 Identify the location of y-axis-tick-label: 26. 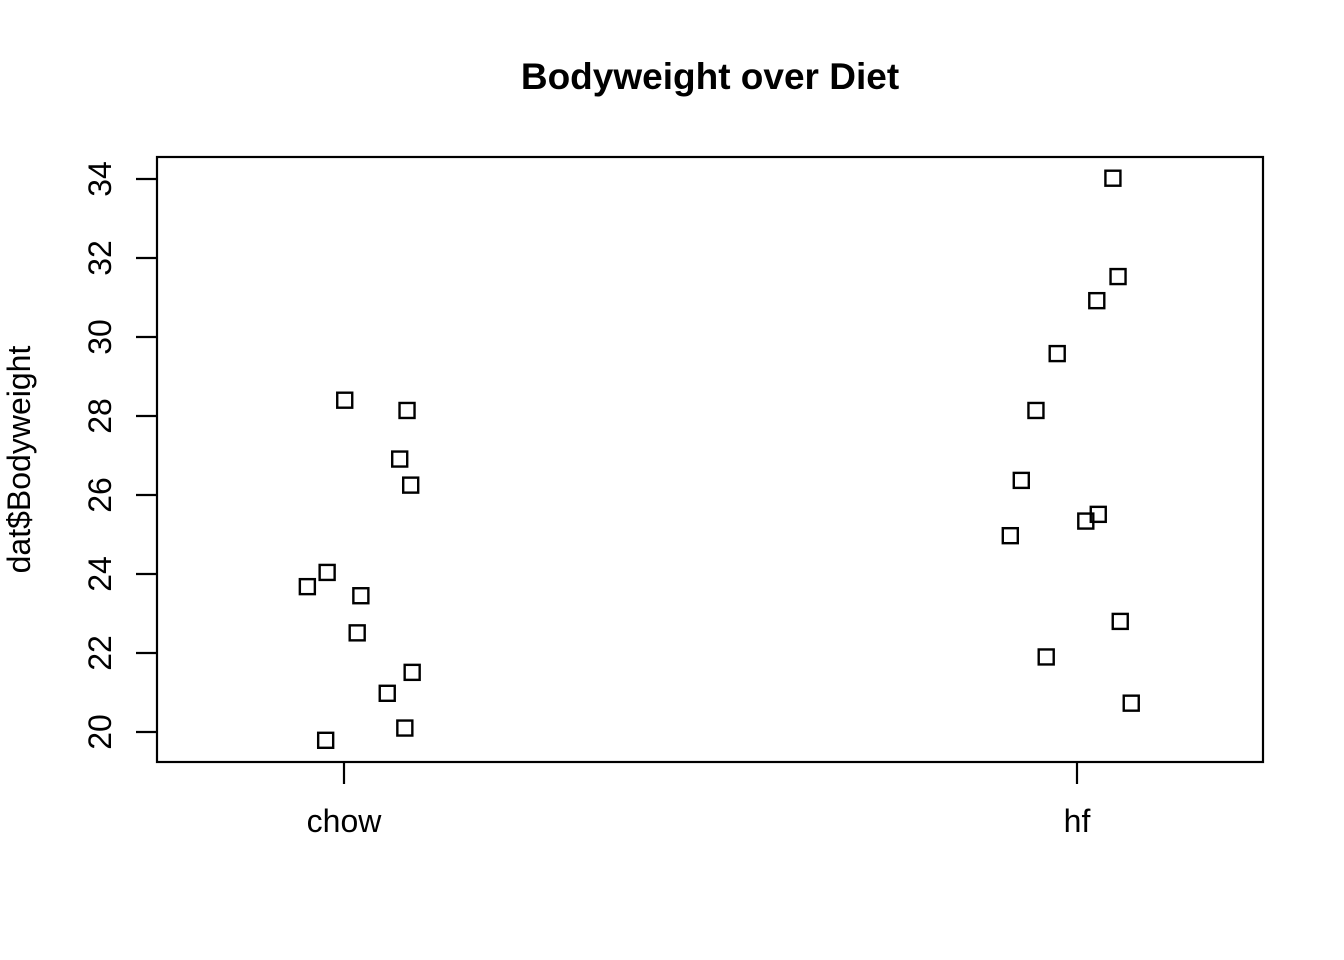
(100, 495).